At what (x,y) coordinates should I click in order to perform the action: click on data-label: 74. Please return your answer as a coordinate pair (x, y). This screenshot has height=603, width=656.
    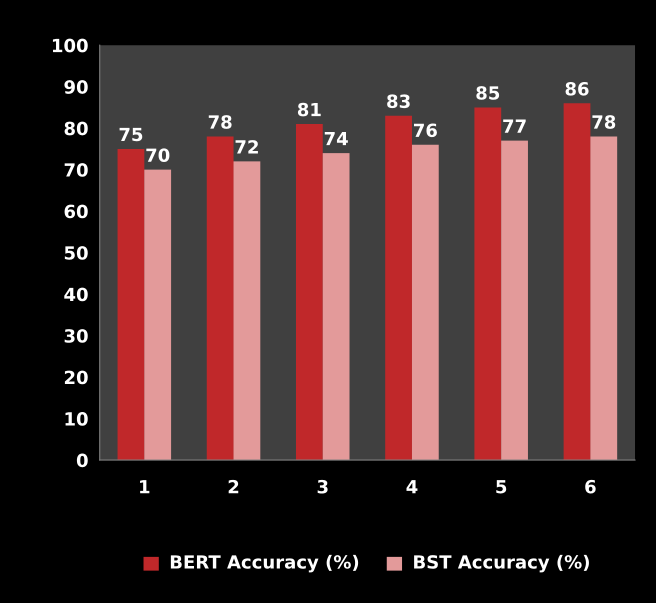
    Looking at the image, I should click on (336, 139).